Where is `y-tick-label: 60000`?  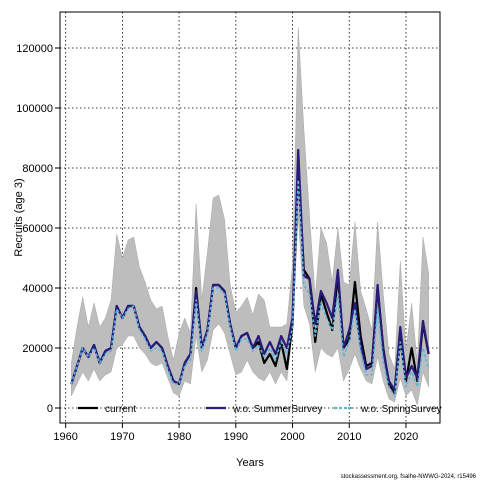
y-tick-label: 60000 is located at coordinates (37, 229).